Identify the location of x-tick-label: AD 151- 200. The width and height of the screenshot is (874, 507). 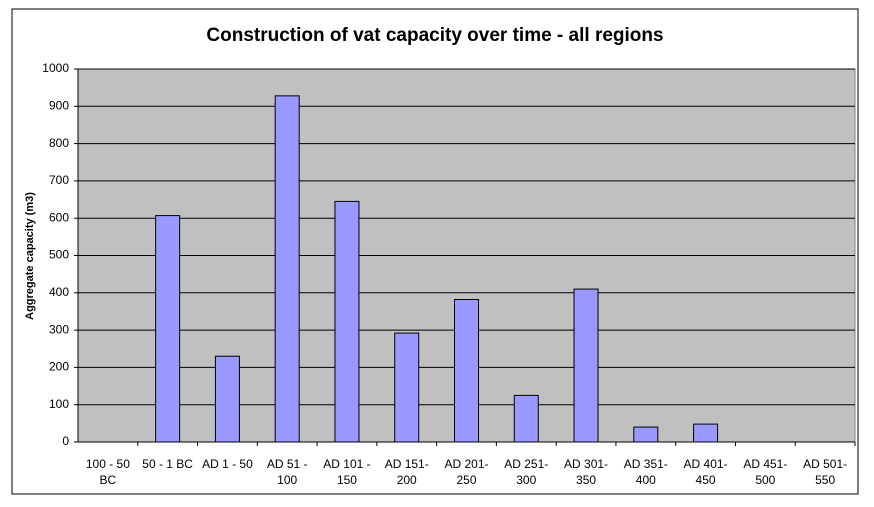
(406, 472).